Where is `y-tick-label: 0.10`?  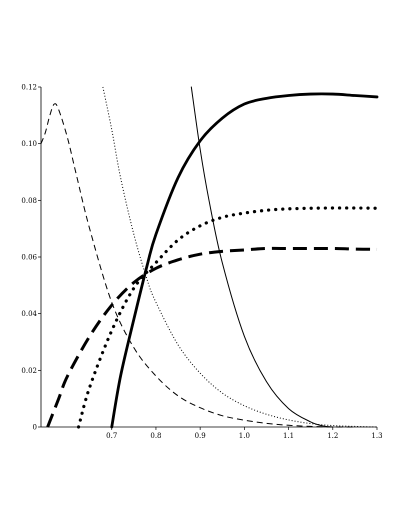
y-tick-label: 0.10 is located at coordinates (29, 144).